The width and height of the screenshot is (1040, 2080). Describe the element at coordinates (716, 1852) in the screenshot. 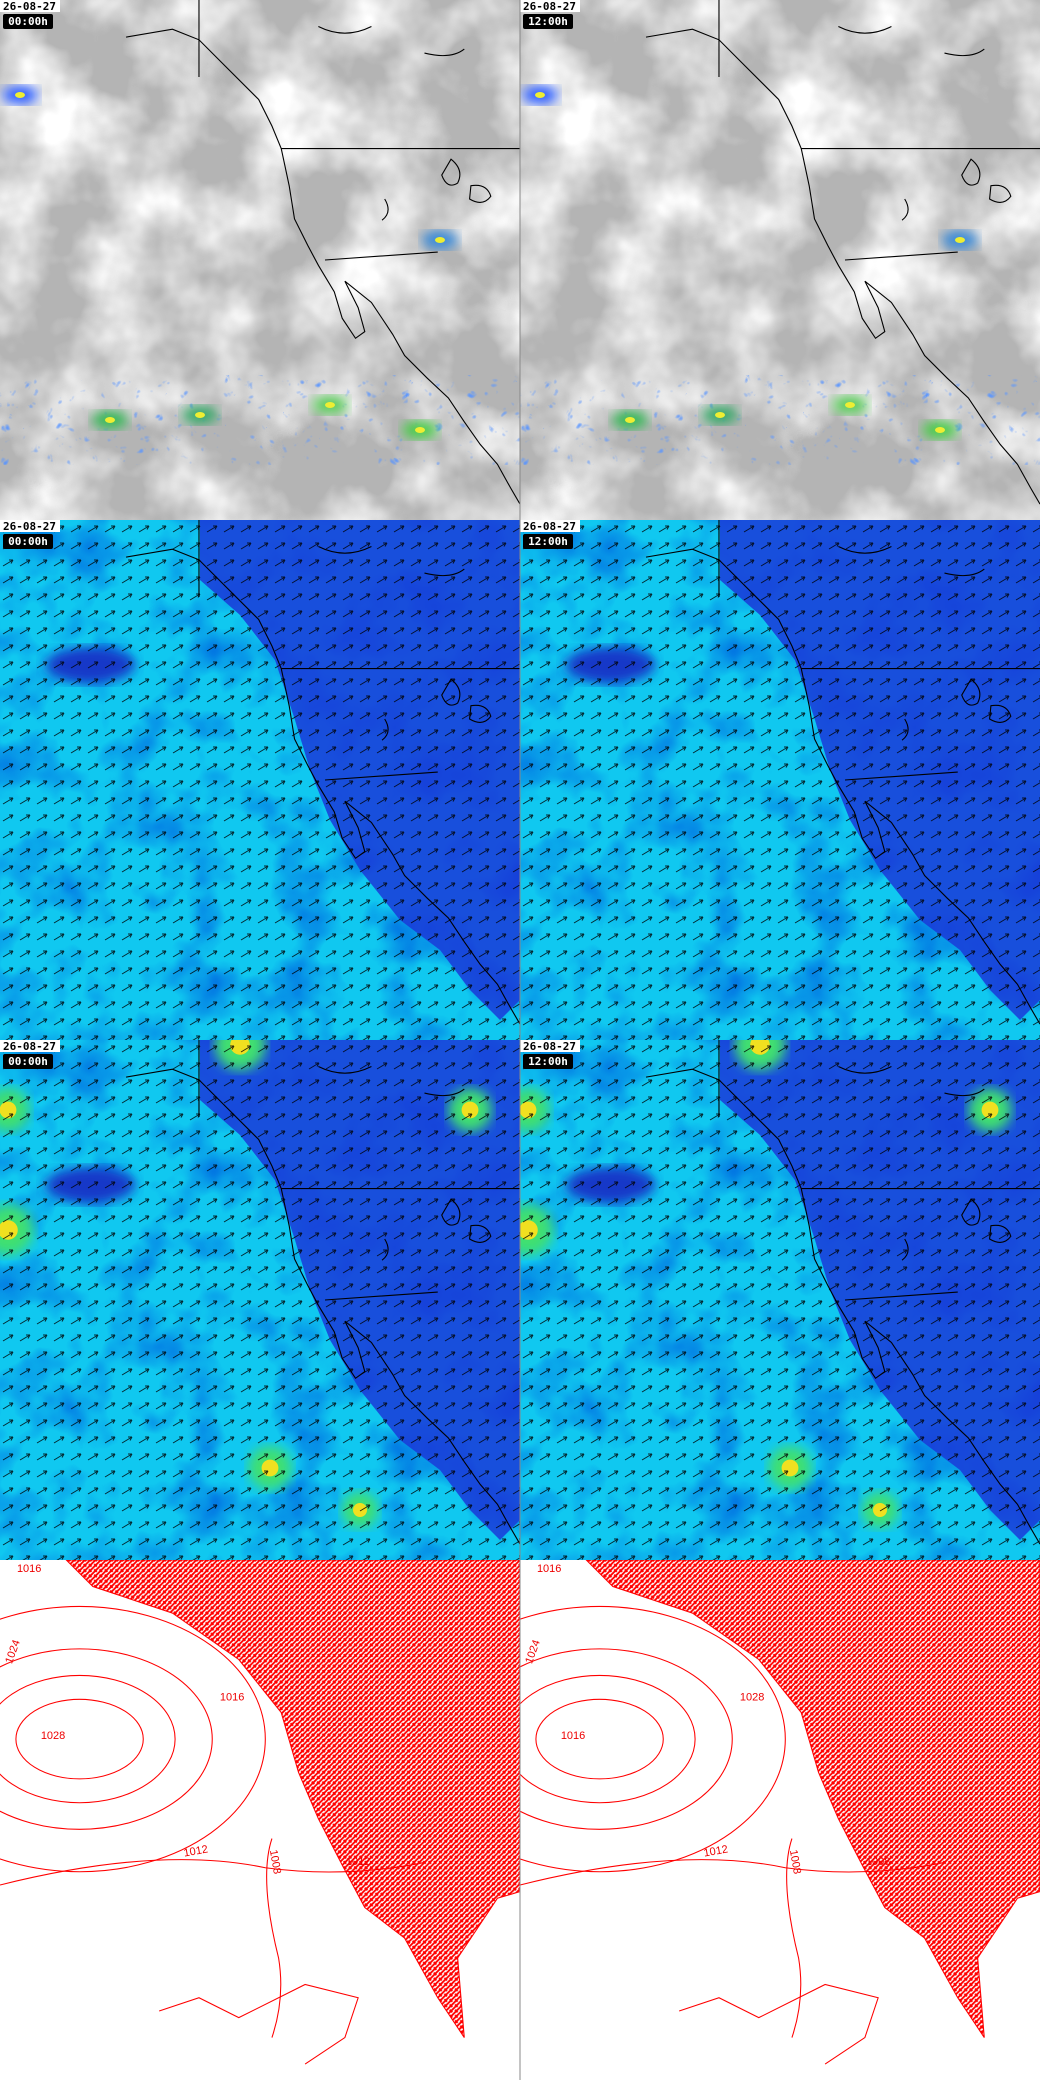

I see `isobar-label: 1012` at that location.